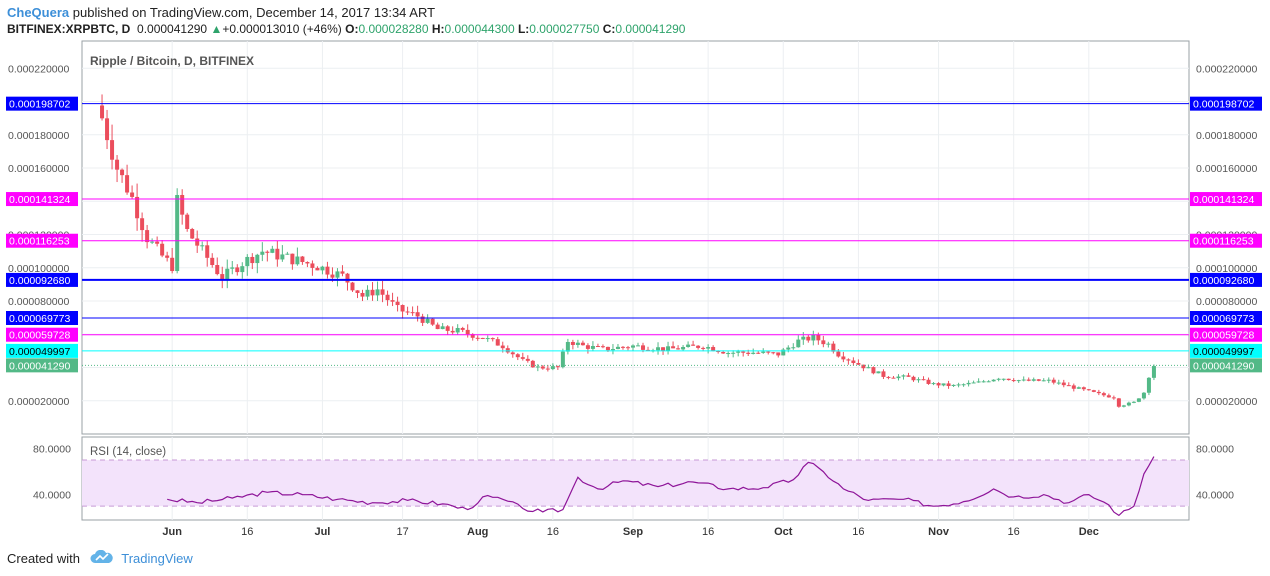  What do you see at coordinates (1226, 402) in the screenshot?
I see `y-tick-label-right: 0.000020000` at bounding box center [1226, 402].